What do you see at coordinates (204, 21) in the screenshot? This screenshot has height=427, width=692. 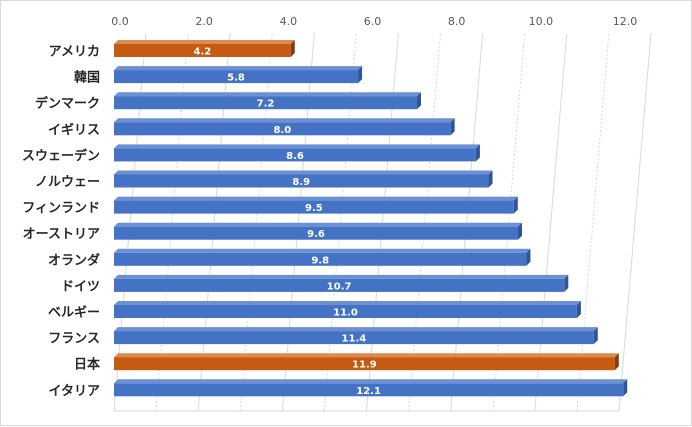 I see `x-tick-label: 2.0` at bounding box center [204, 21].